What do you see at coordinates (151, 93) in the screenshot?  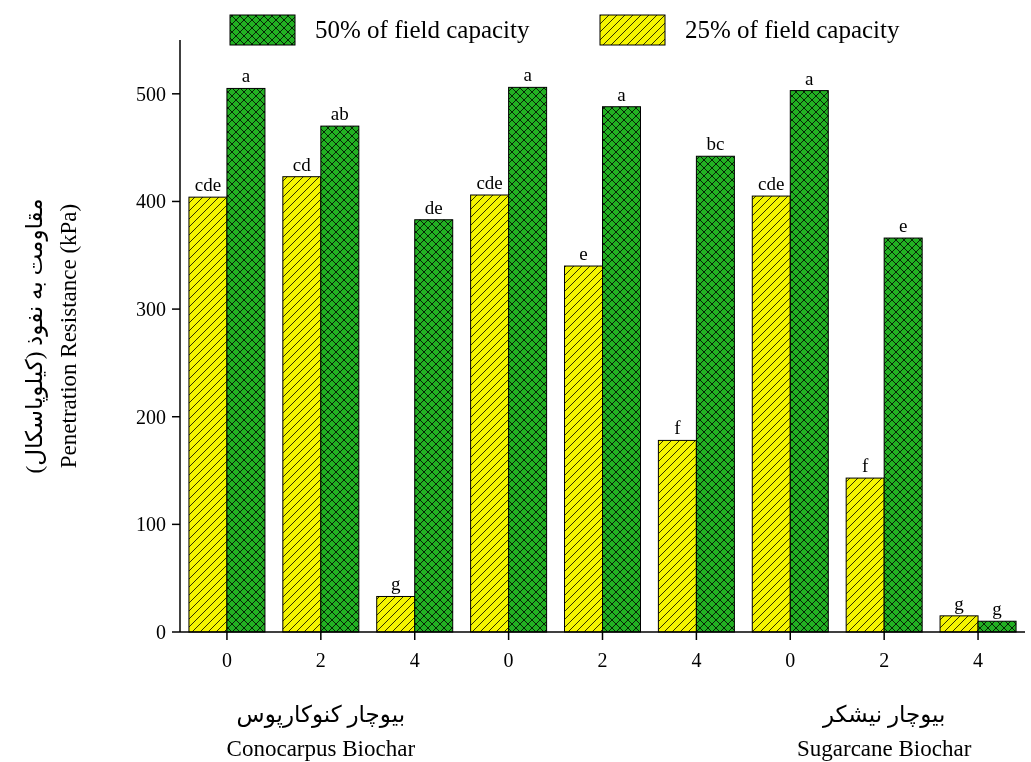 I see `y-tick-label: 500` at bounding box center [151, 93].